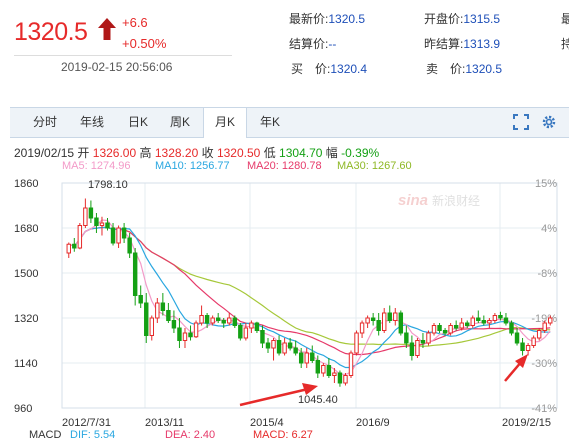 The height and width of the screenshot is (448, 569). What do you see at coordinates (549, 122) in the screenshot?
I see `gear-icon` at bounding box center [549, 122].